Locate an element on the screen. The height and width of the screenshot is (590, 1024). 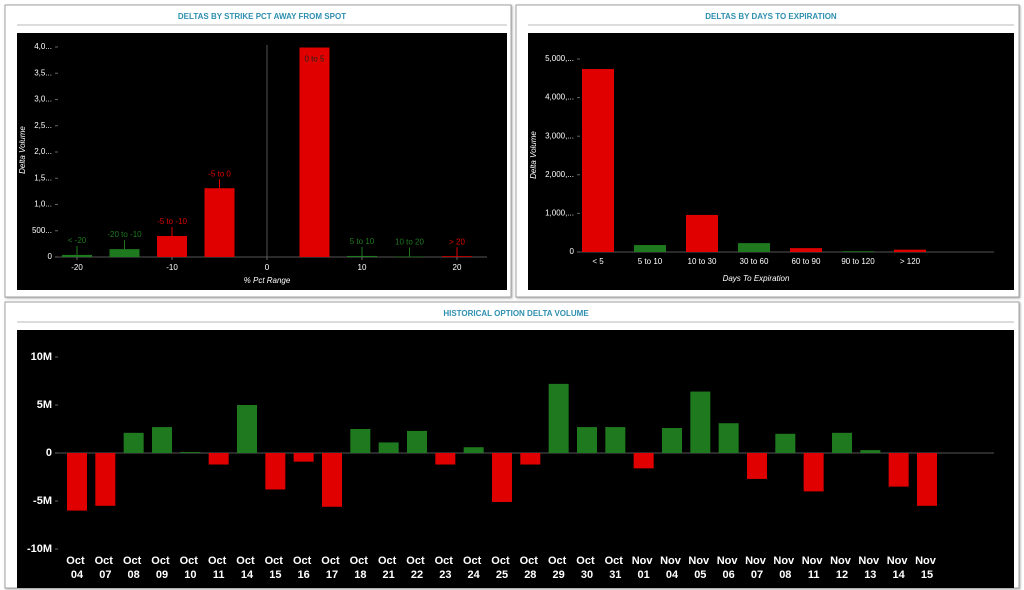
x-tick-label: 5 to 10 is located at coordinates (650, 261).